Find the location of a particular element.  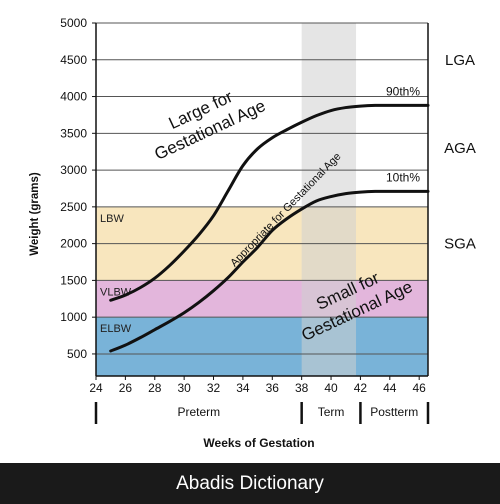

y-tick-label: 1500 is located at coordinates (73, 280).